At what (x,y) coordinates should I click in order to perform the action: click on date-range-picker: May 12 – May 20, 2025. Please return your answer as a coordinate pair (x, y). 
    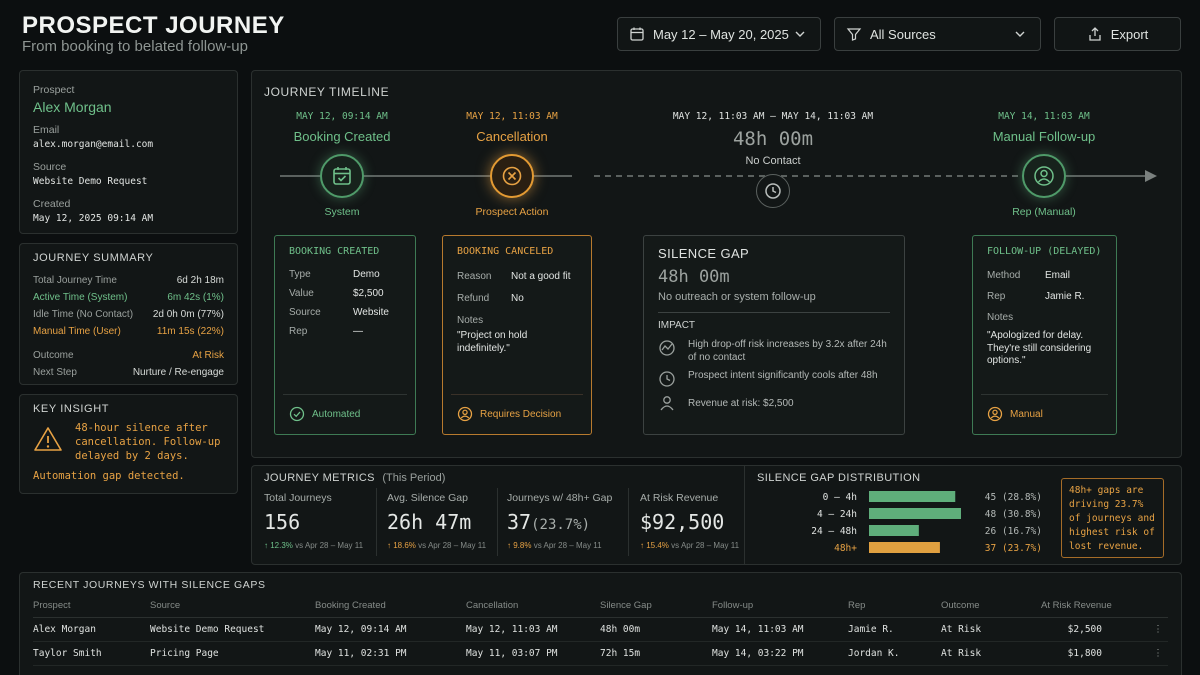
    Looking at the image, I should click on (719, 34).